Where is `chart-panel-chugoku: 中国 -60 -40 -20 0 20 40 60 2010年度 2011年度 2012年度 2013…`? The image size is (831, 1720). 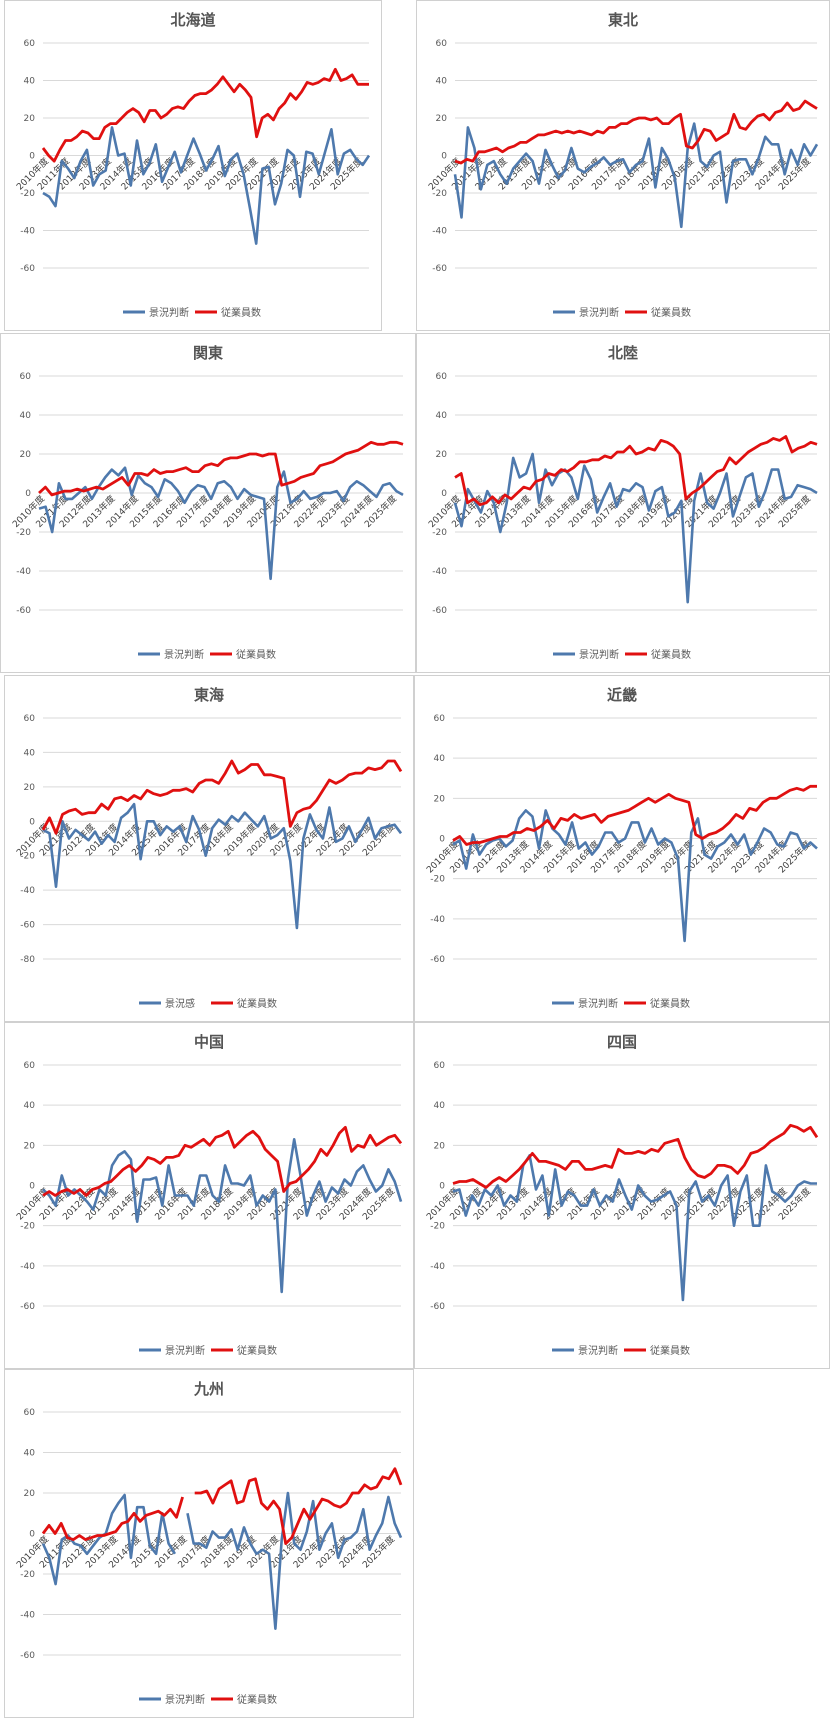
chart-panel-chugoku: 中国 -60 -40 -20 0 20 40 60 2010年度 2011年度 2012年度 2013… is located at coordinates (209, 1195).